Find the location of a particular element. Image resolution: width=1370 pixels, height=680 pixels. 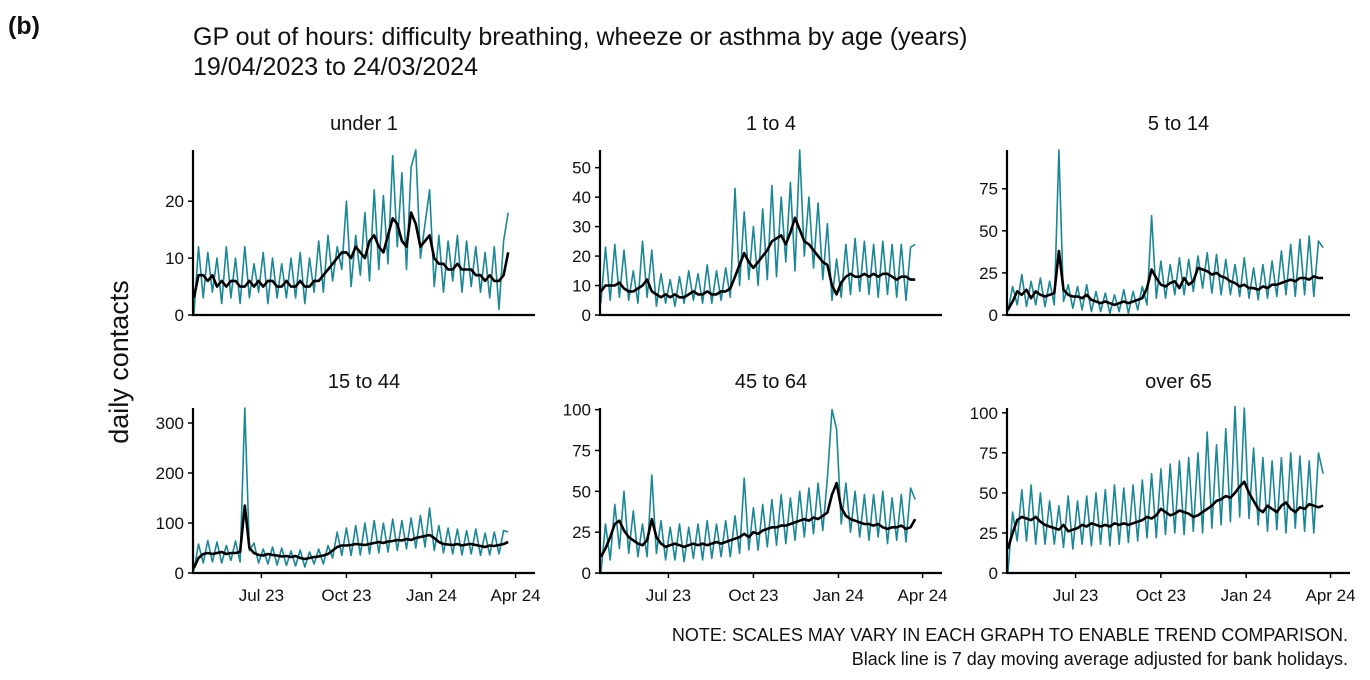

y-tick-label: 30 is located at coordinates (581, 227).